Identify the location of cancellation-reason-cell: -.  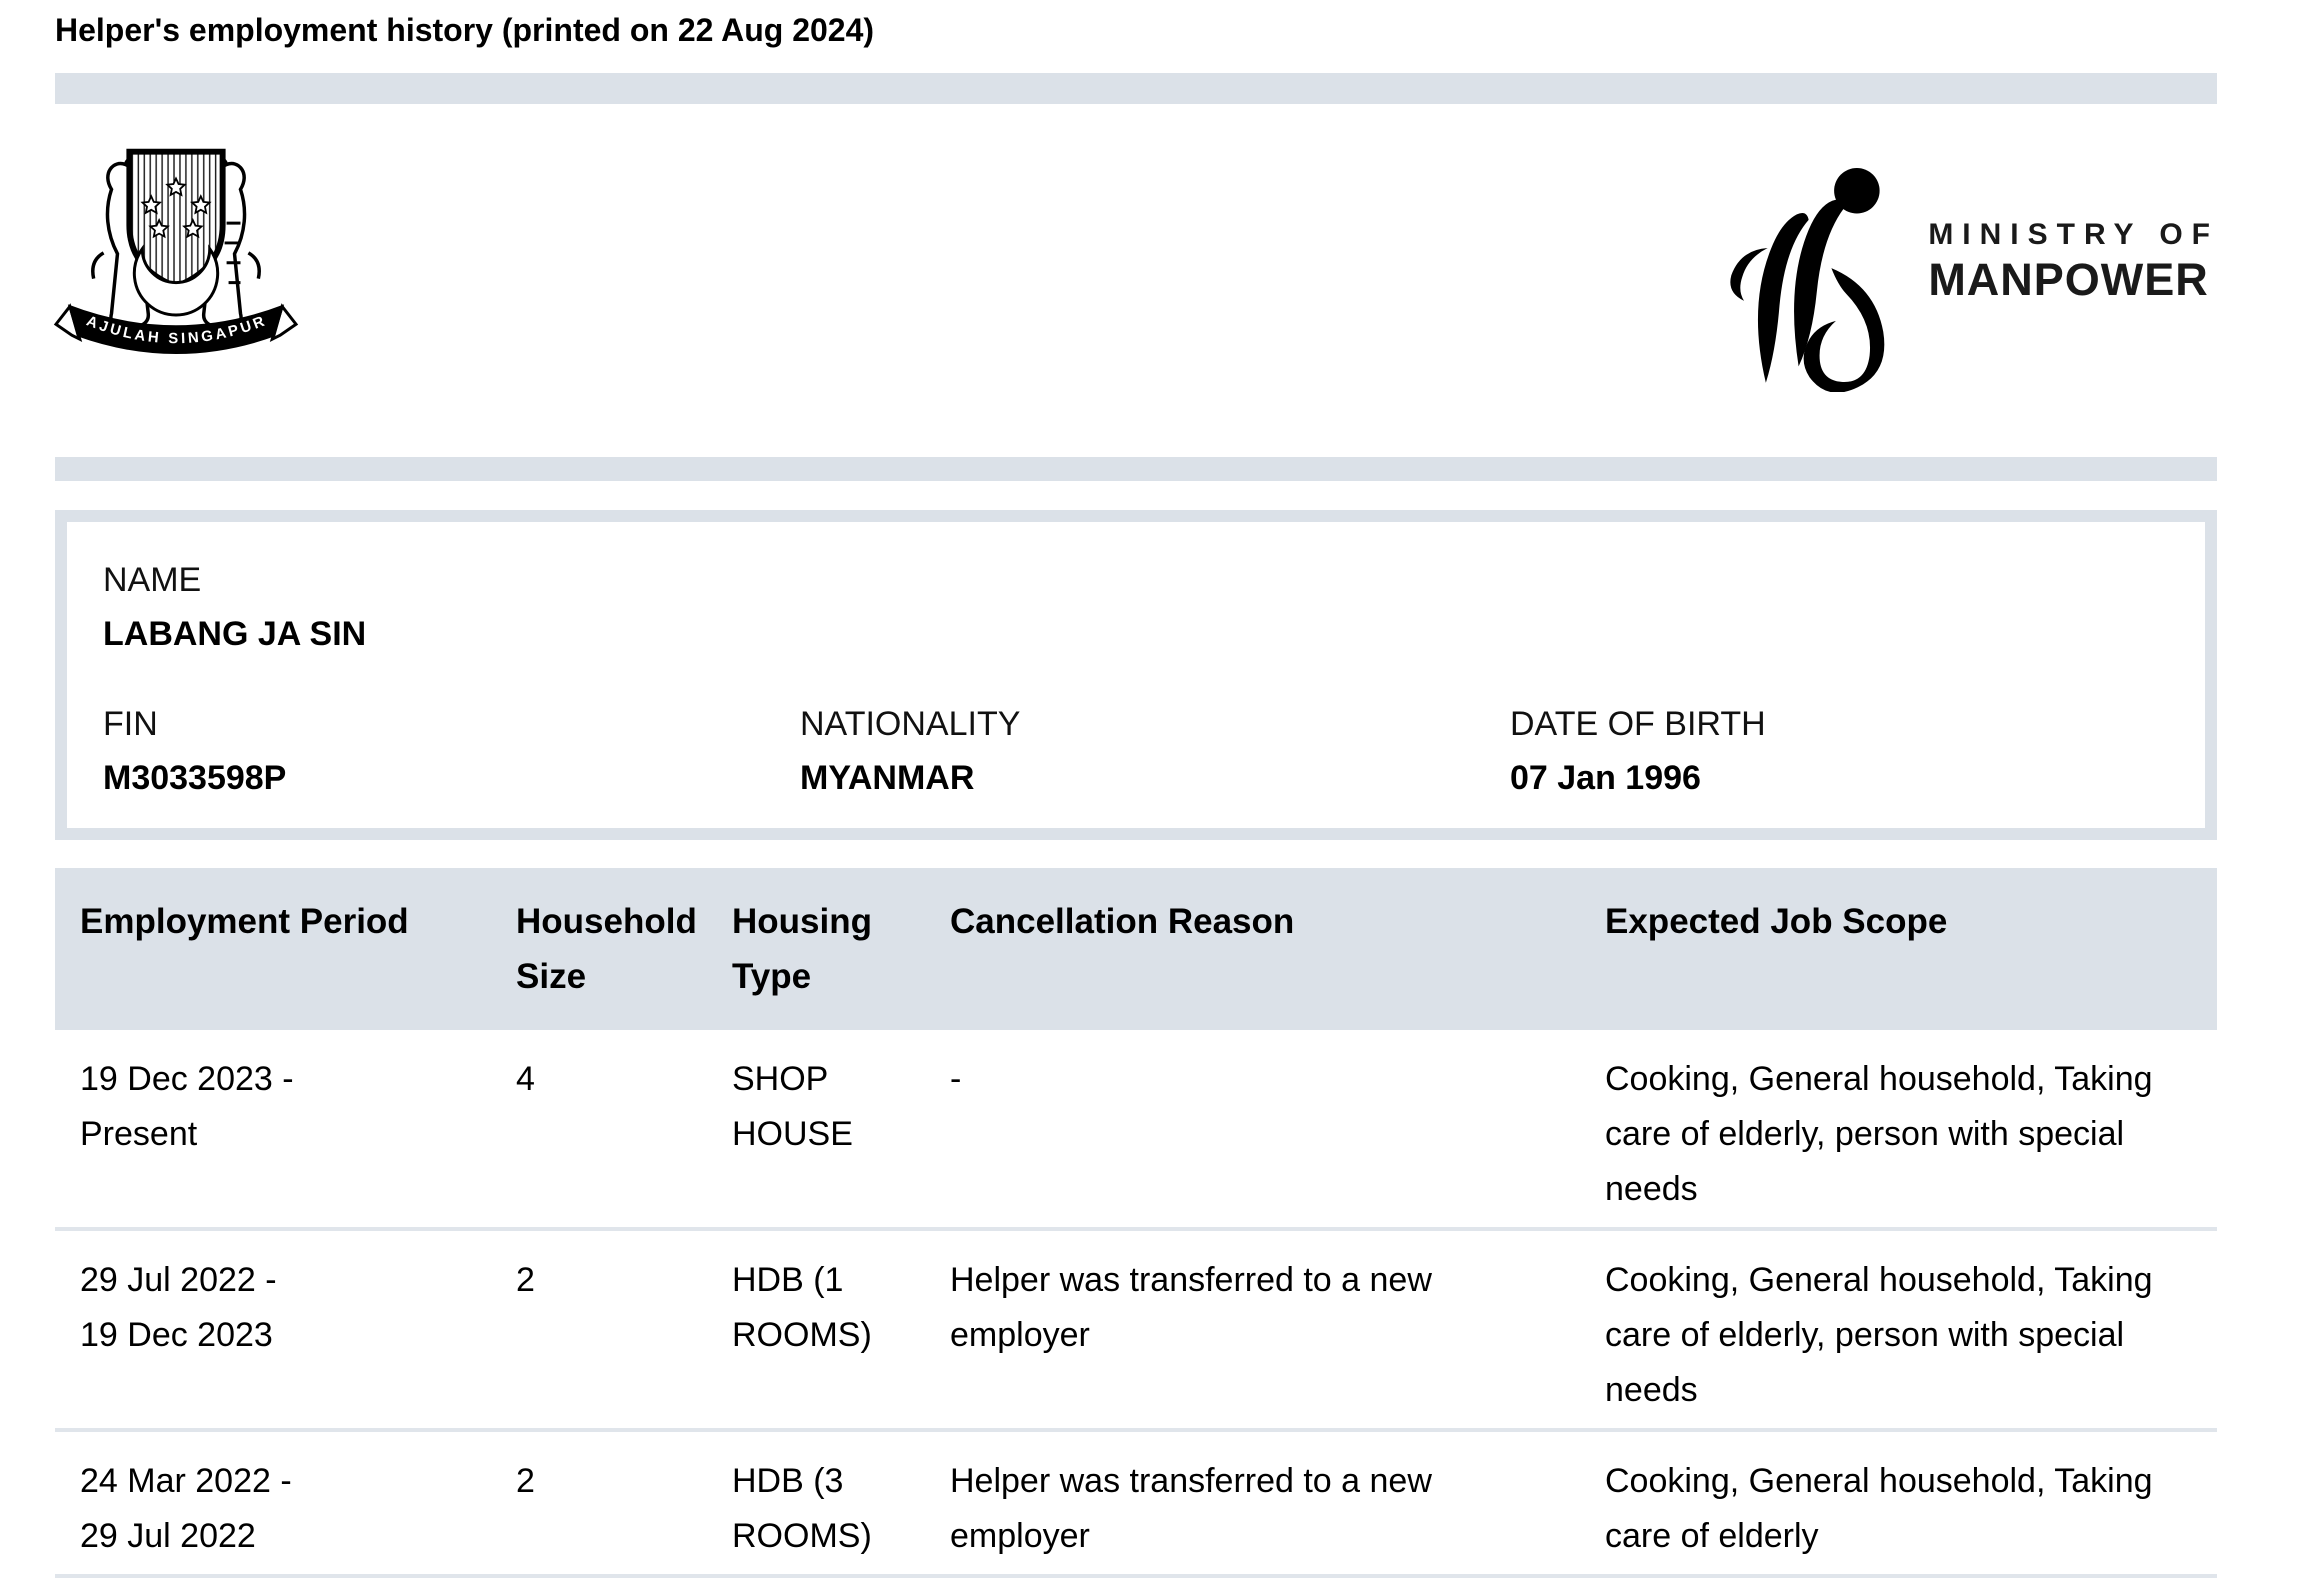
(956, 1079).